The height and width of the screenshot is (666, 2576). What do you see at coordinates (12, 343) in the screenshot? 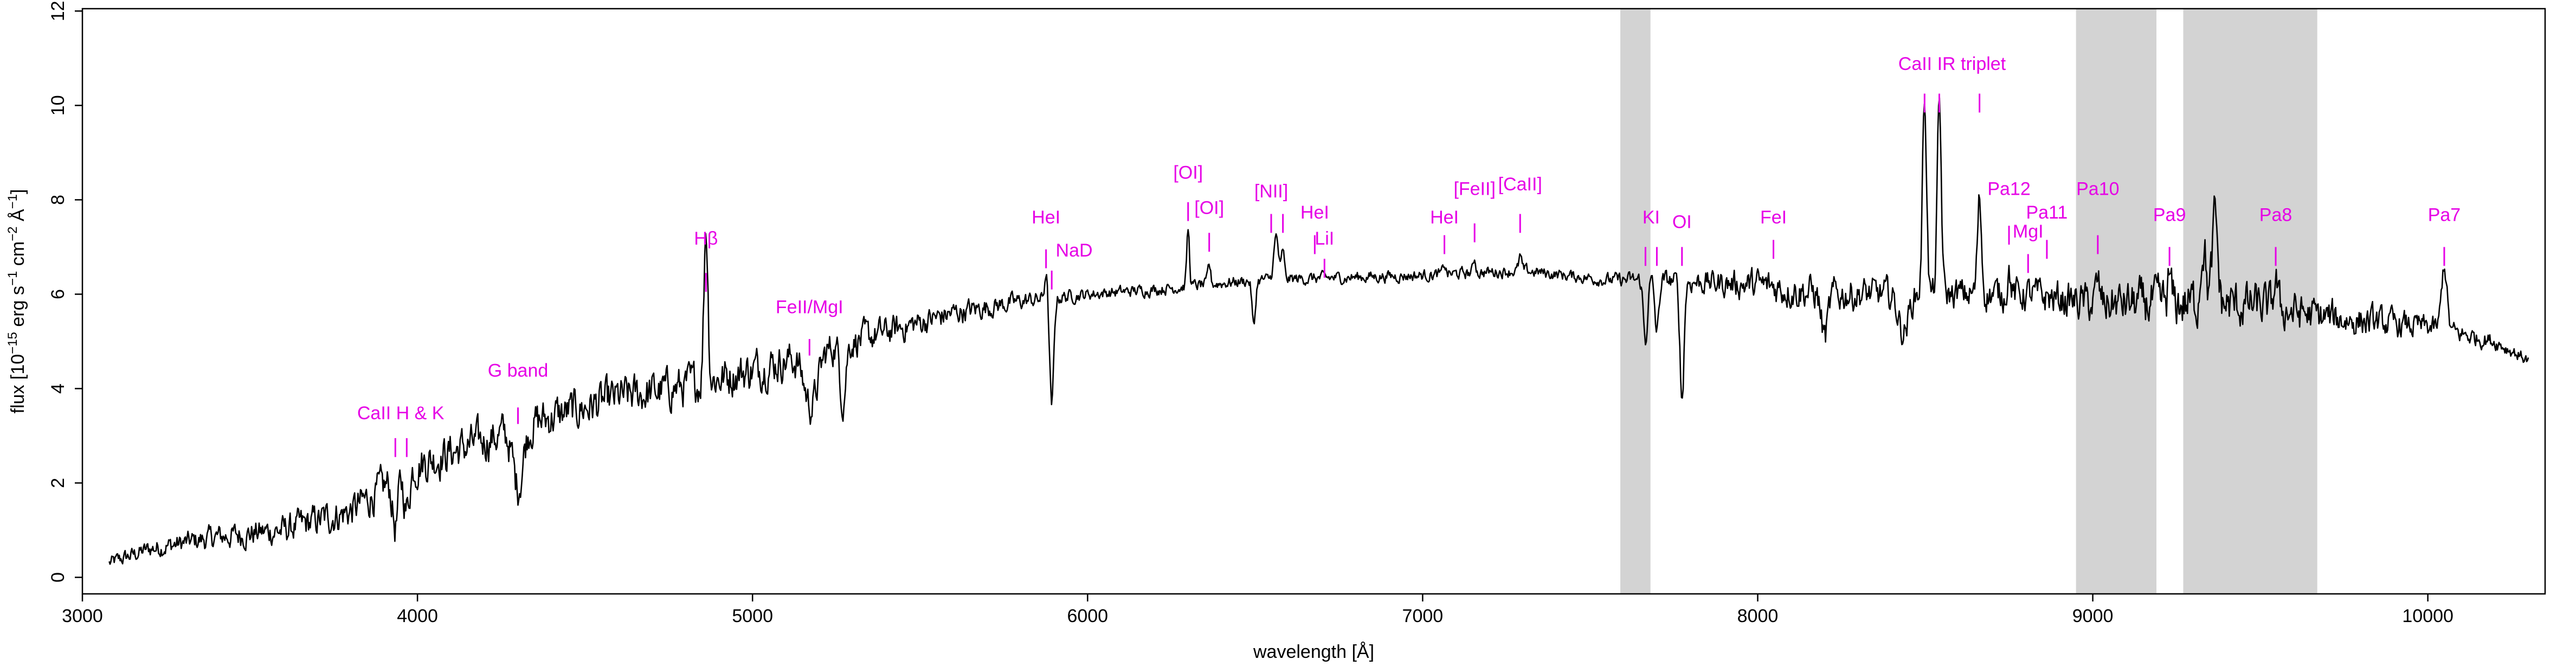
I see `y-axis-title-exponent: −15` at bounding box center [12, 343].